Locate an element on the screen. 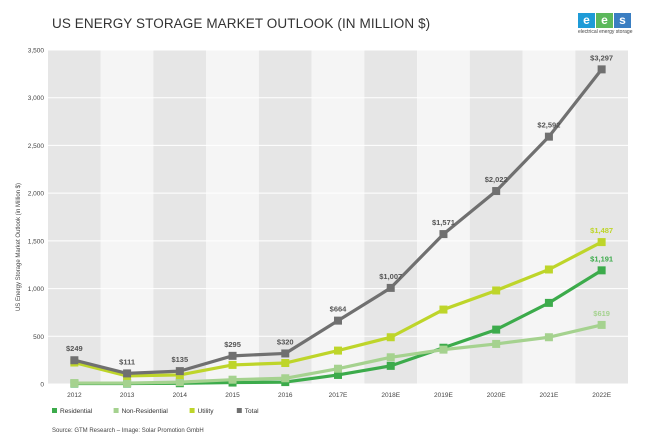 This screenshot has width=645, height=442. data-label: $295 is located at coordinates (232, 344).